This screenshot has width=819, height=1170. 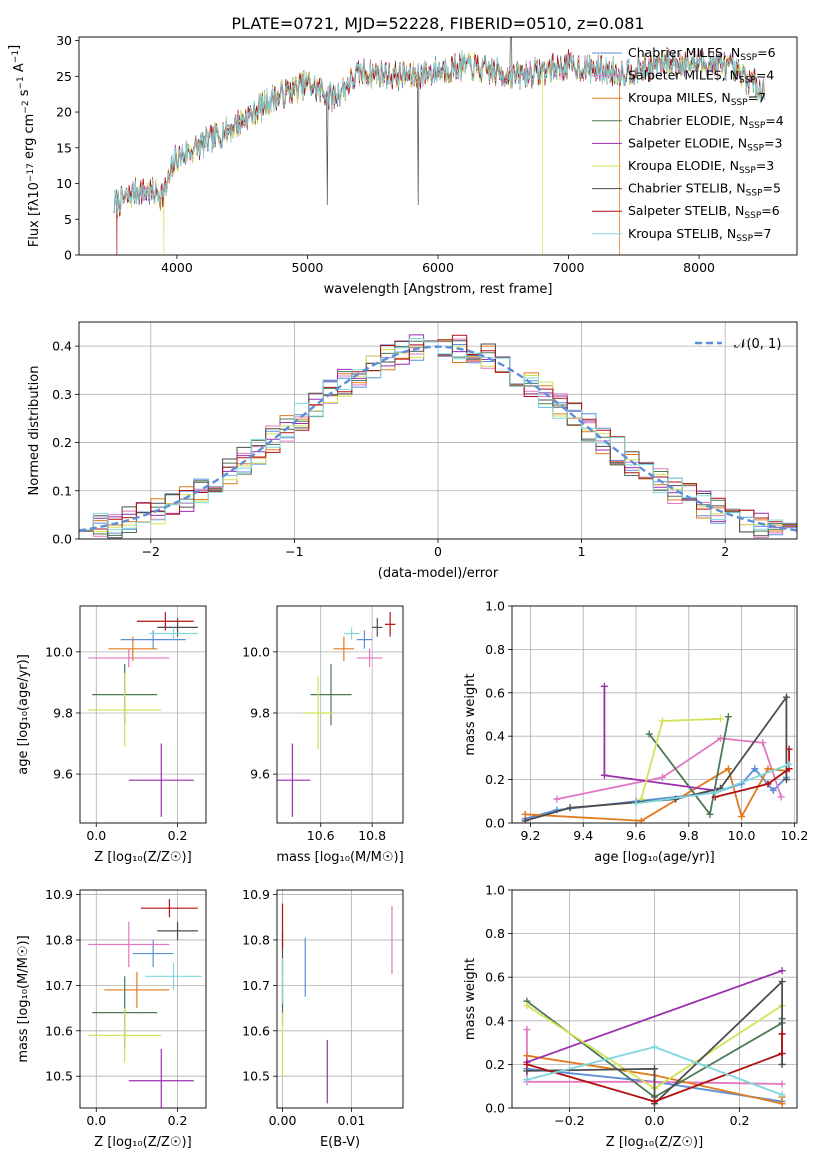 I want to click on errorbar-kroupa-elodie, so click(x=125, y=710).